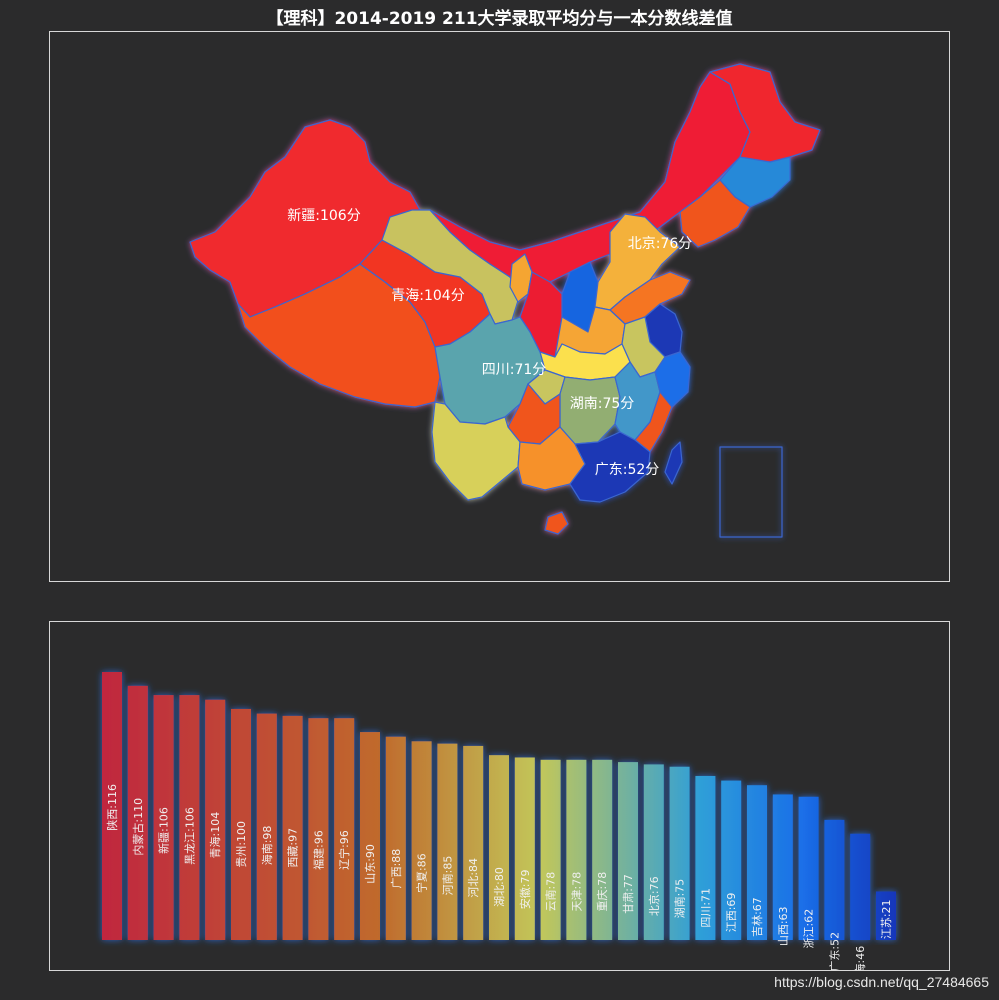 The image size is (999, 1000). I want to click on map-label: 新疆:106分, so click(323, 216).